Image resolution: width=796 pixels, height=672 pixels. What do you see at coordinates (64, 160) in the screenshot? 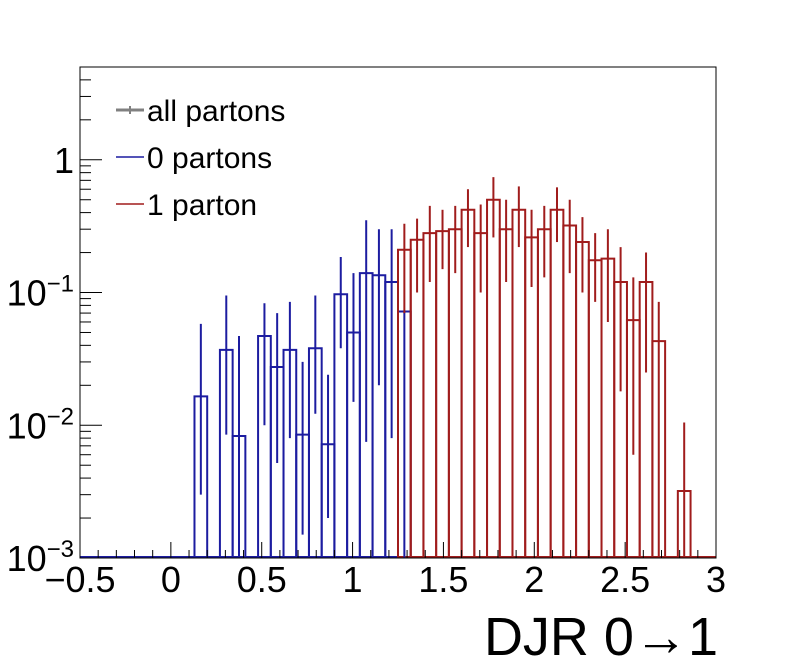
I see `y-tick-label: 1` at bounding box center [64, 160].